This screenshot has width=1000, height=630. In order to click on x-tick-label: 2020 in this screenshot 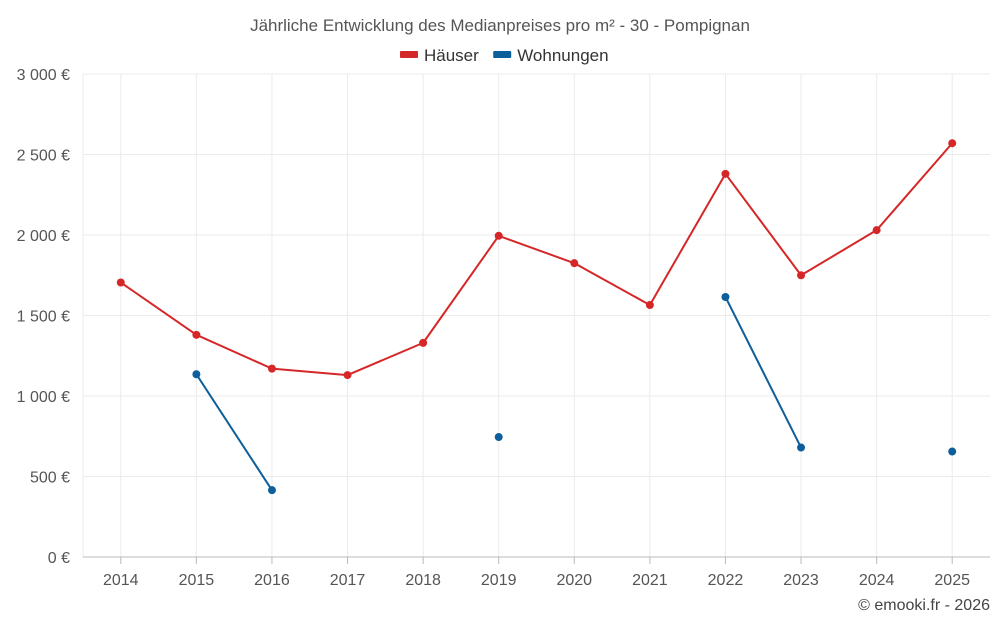, I will do `click(574, 580)`.